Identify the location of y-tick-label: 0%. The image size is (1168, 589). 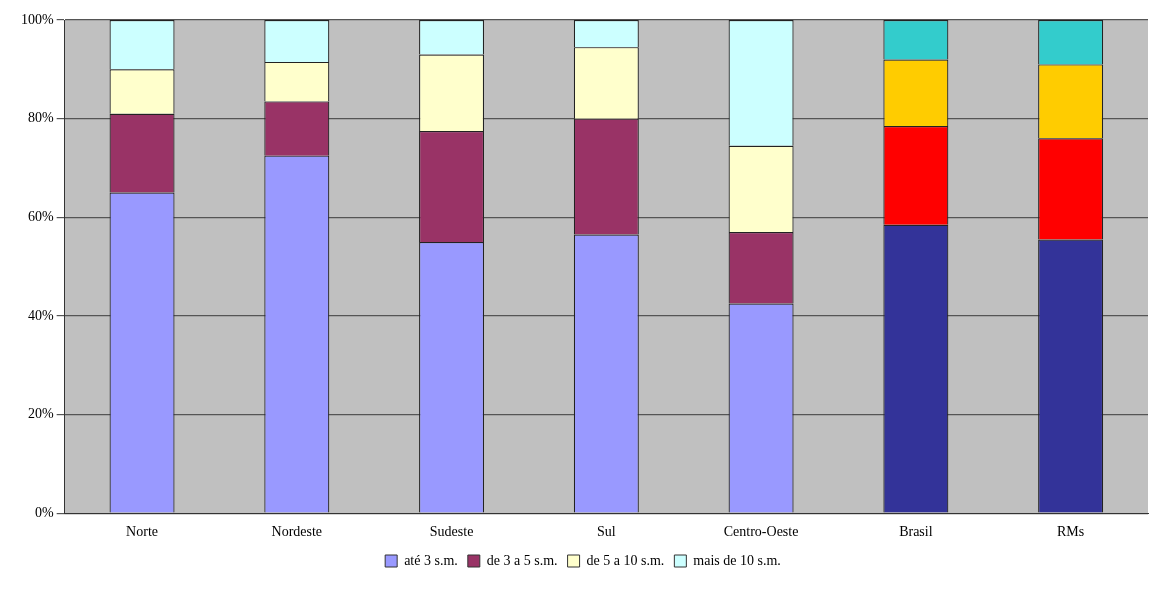
(44, 512).